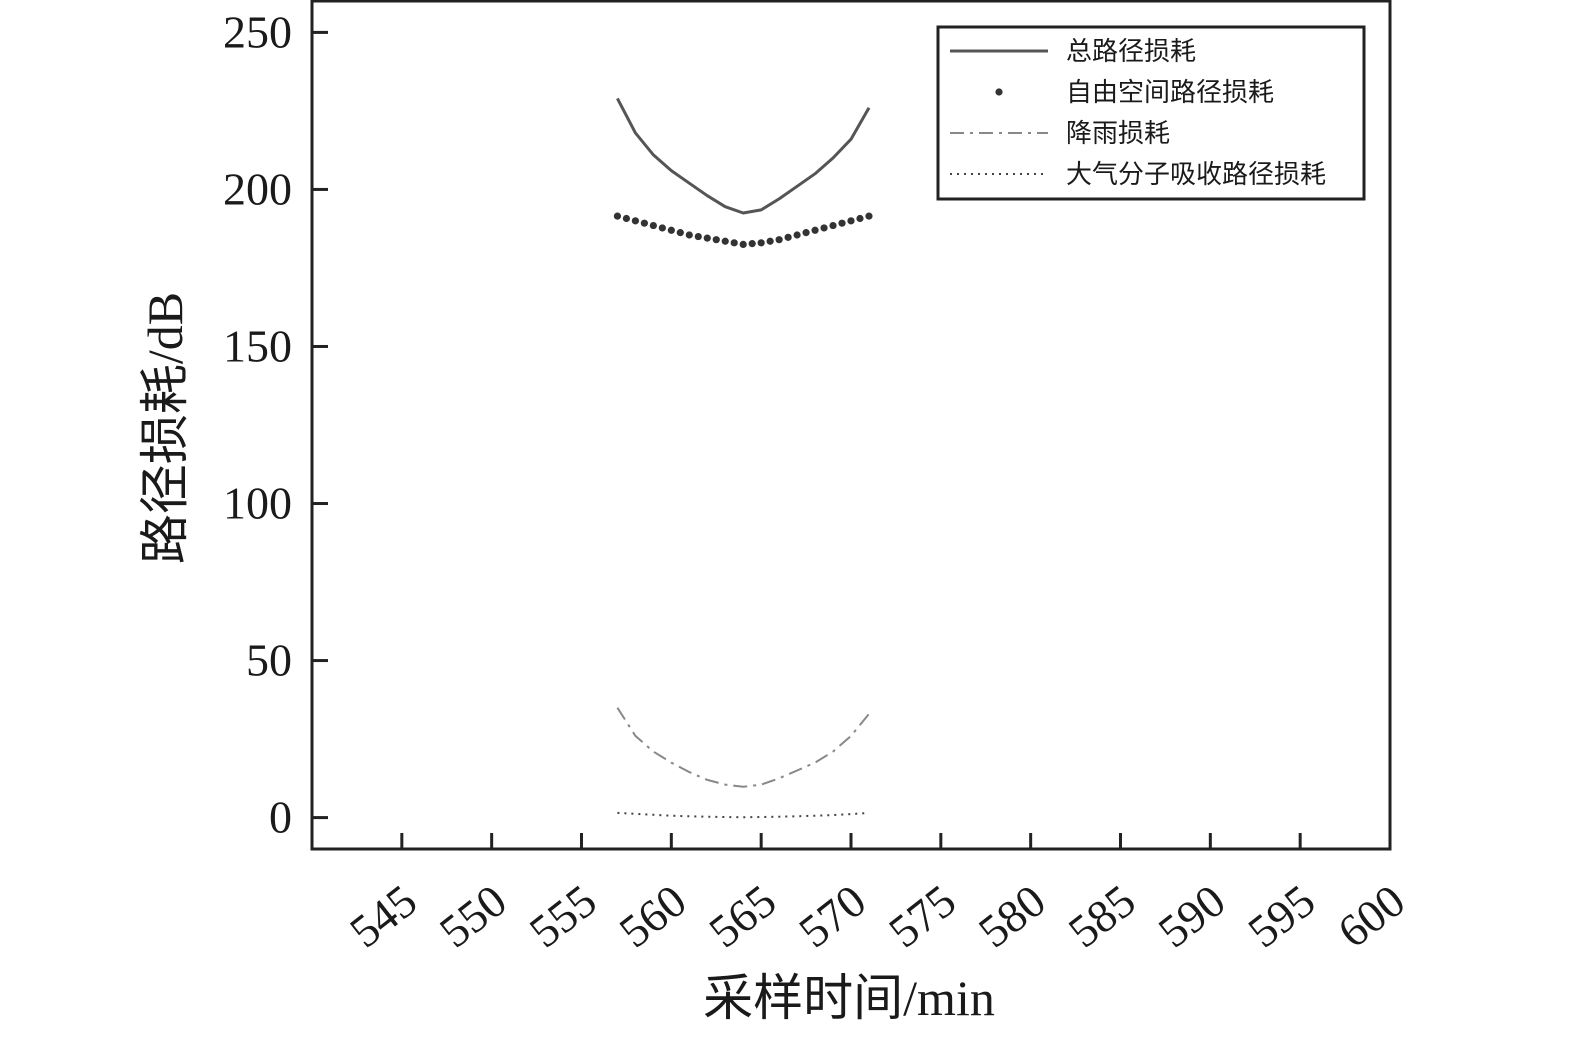 The width and height of the screenshot is (1575, 1039). What do you see at coordinates (922, 916) in the screenshot?
I see `x-tick-label: 575` at bounding box center [922, 916].